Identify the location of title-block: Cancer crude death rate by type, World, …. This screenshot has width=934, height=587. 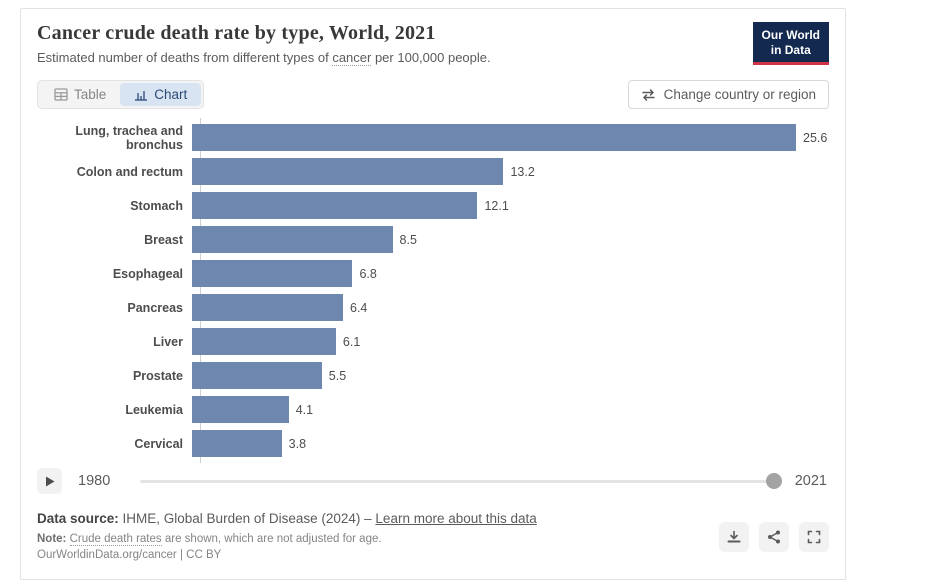
(264, 44).